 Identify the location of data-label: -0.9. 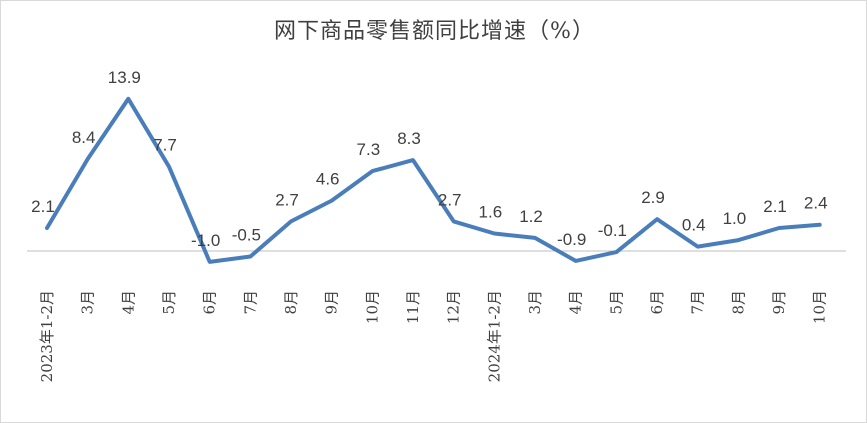
(571, 239).